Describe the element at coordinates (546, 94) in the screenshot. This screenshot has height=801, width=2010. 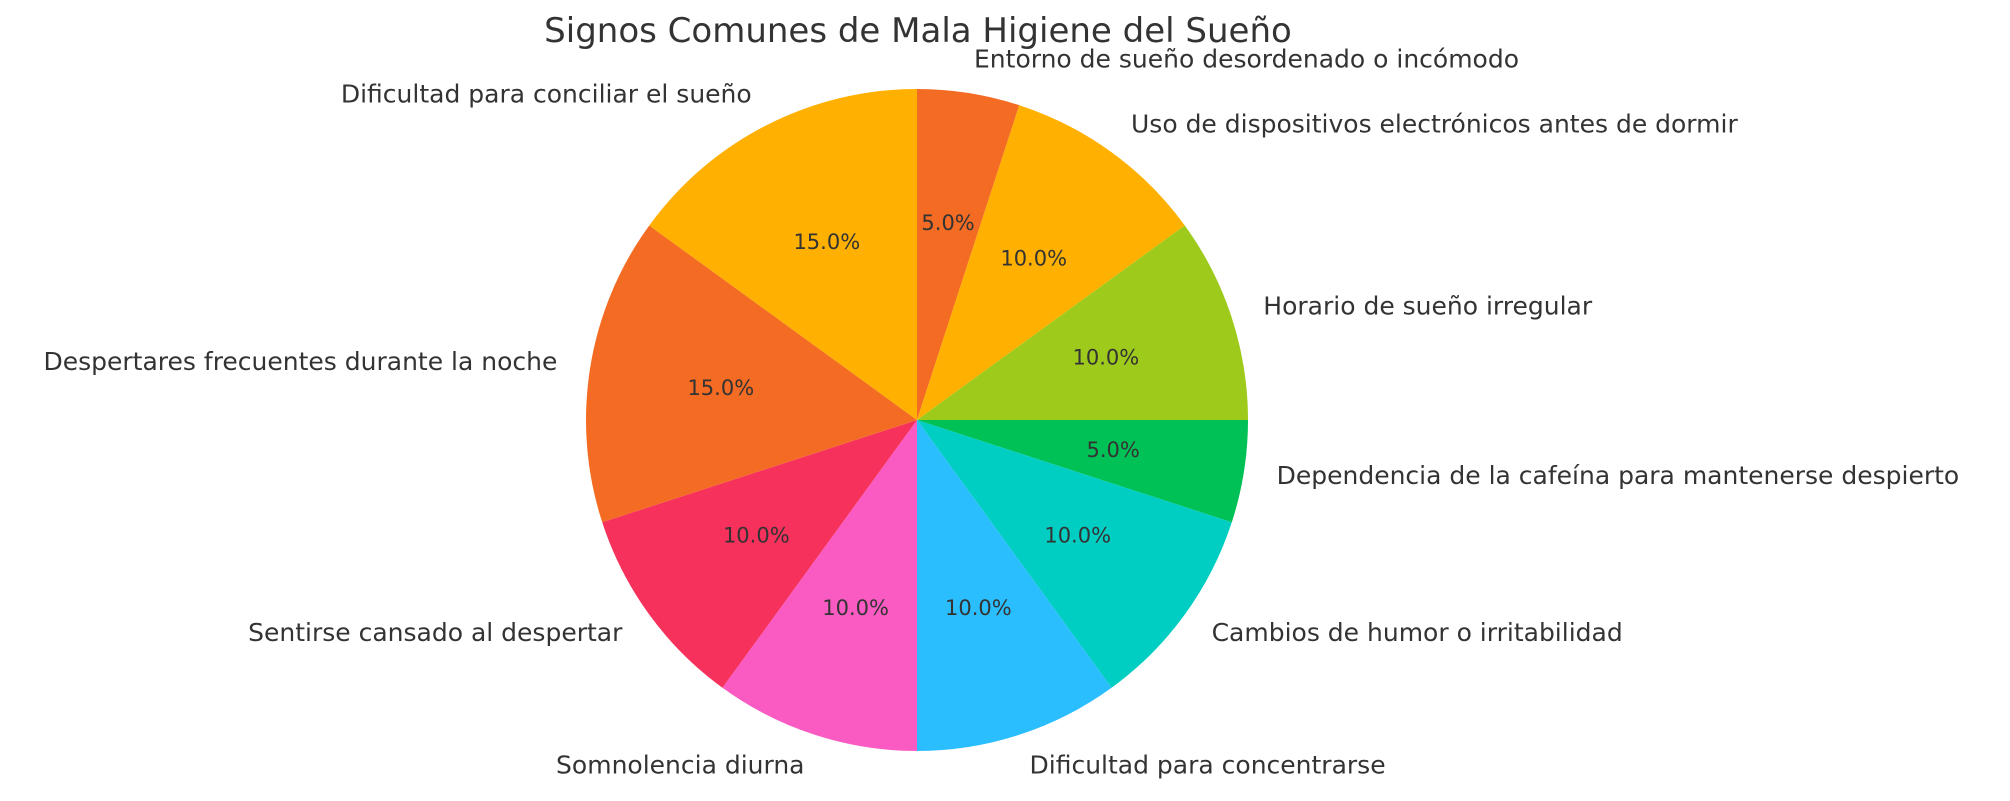
I see `pie-slice-label-9: Dificultad para conciliar el sueño` at that location.